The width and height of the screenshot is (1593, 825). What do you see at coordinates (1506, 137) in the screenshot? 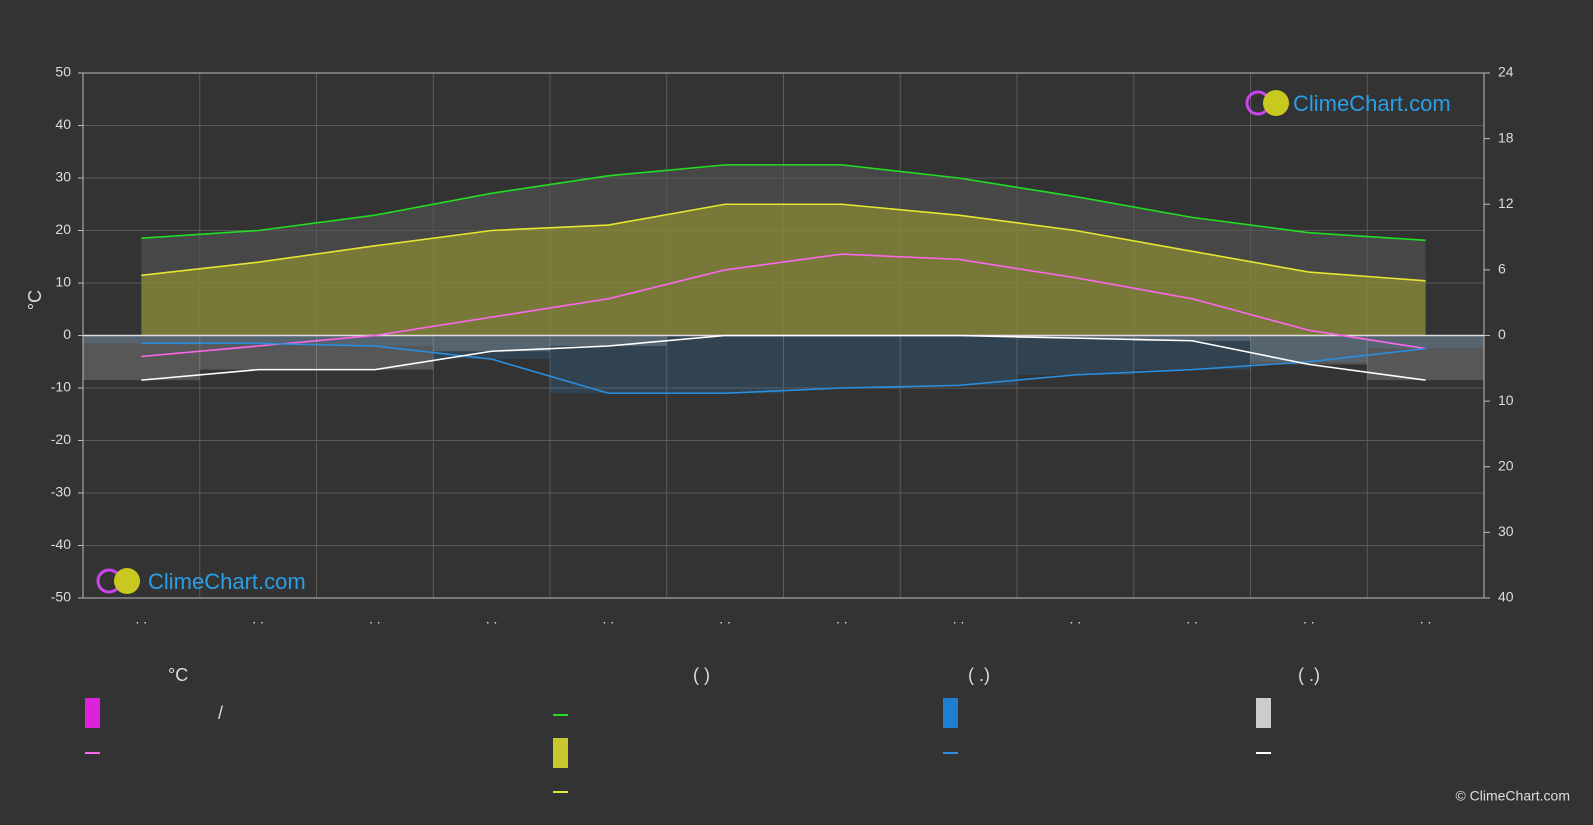
I see `y2-tick-label: 18` at bounding box center [1506, 137].